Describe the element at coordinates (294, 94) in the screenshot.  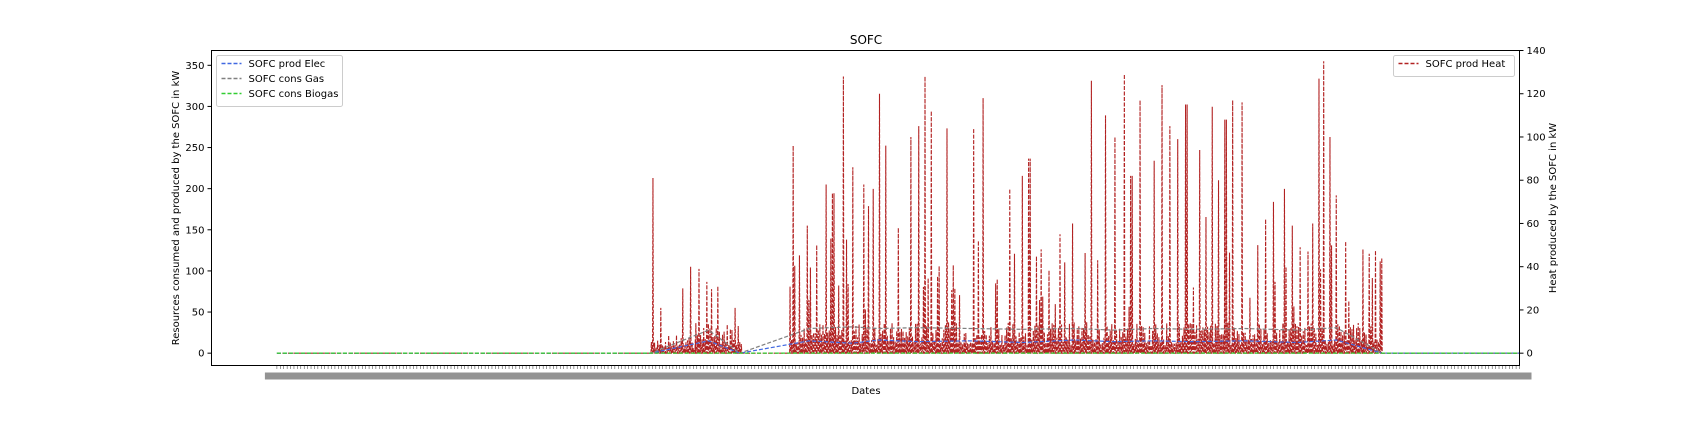
I see `legend-entry-label: SOFC cons Biogas` at that location.